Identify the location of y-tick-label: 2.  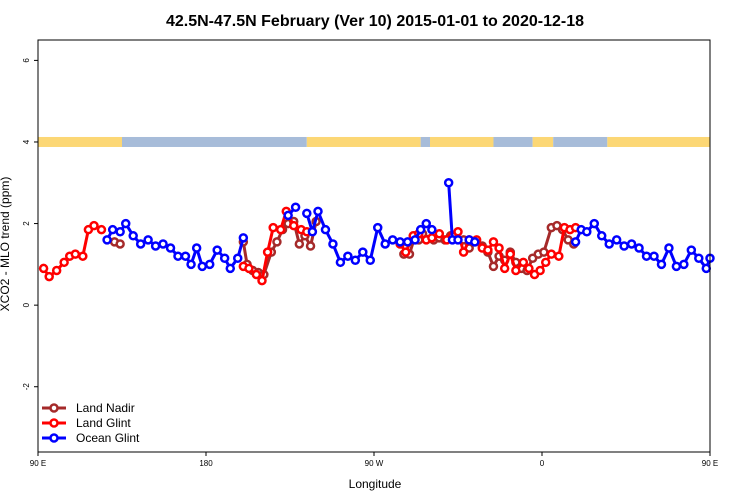
(26, 223).